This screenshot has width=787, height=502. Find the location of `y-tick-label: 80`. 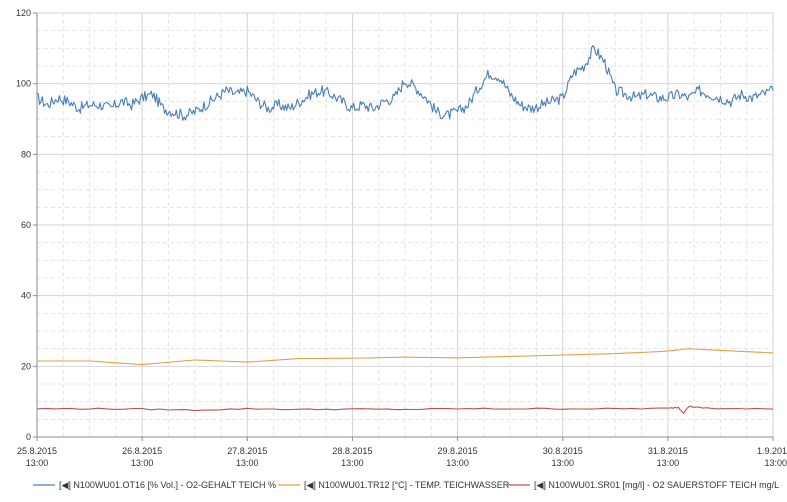

y-tick-label: 80 is located at coordinates (26, 154).